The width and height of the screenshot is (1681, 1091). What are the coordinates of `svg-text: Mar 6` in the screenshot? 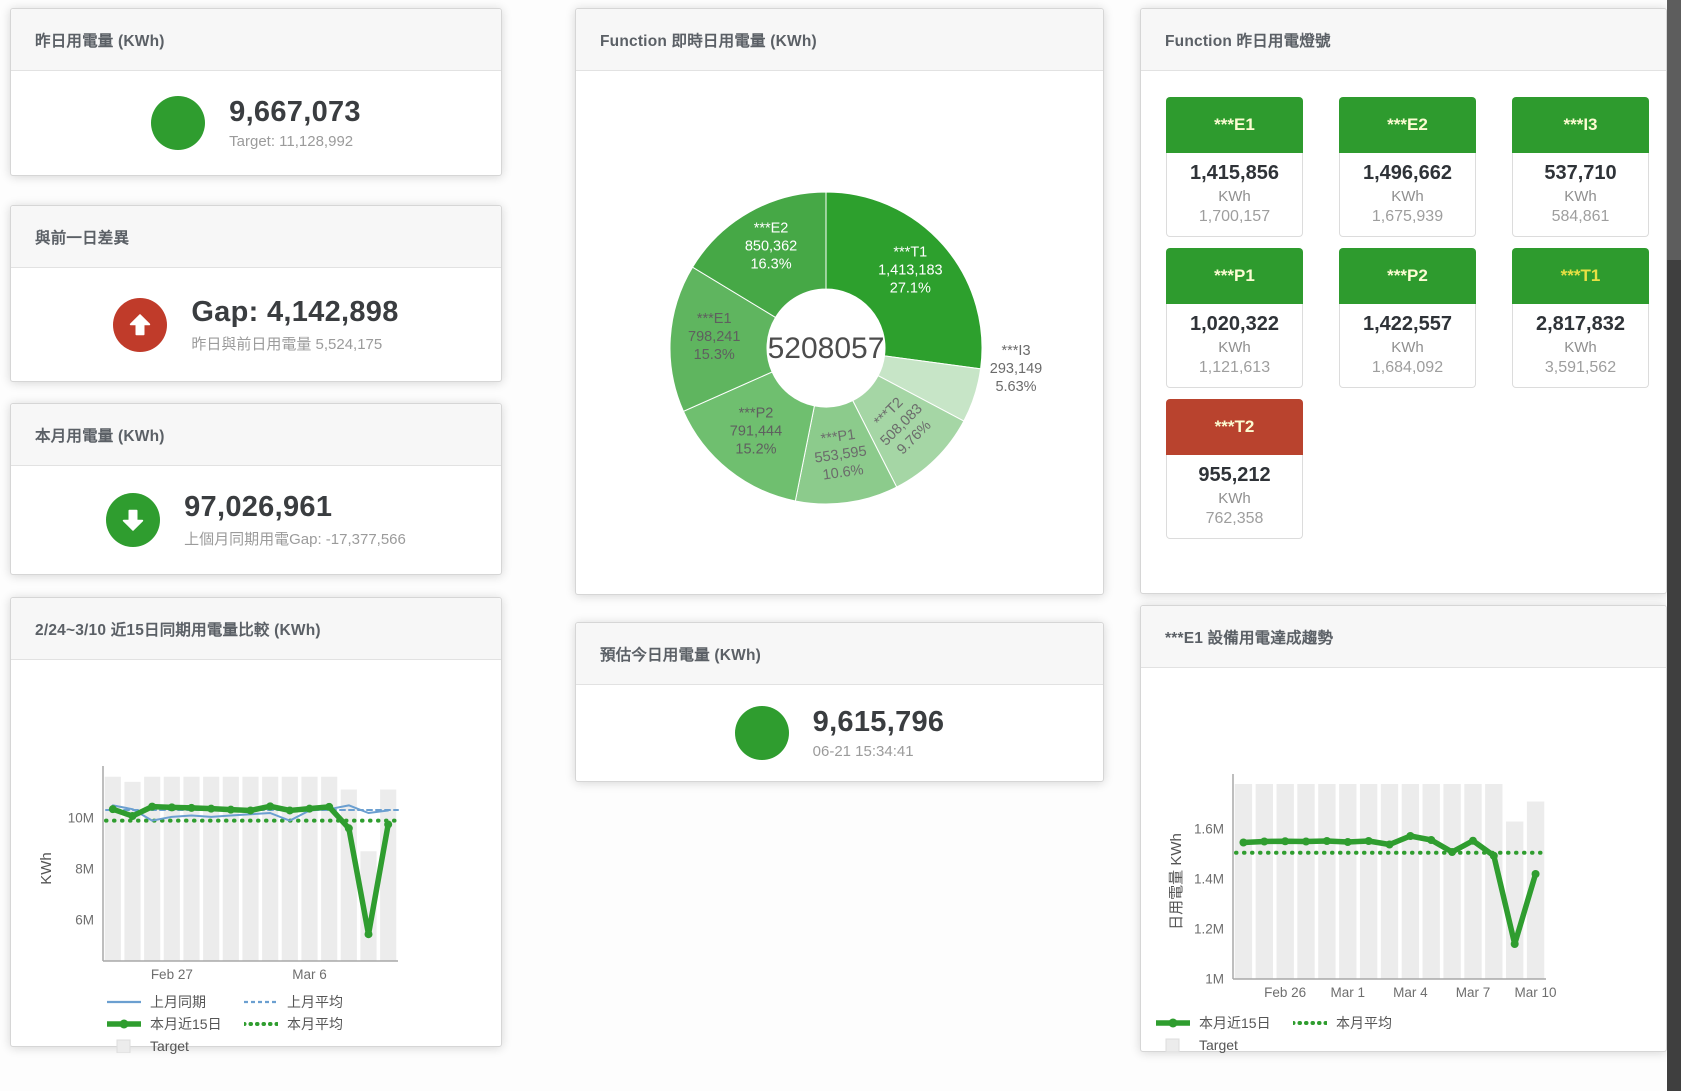 It's located at (309, 974).